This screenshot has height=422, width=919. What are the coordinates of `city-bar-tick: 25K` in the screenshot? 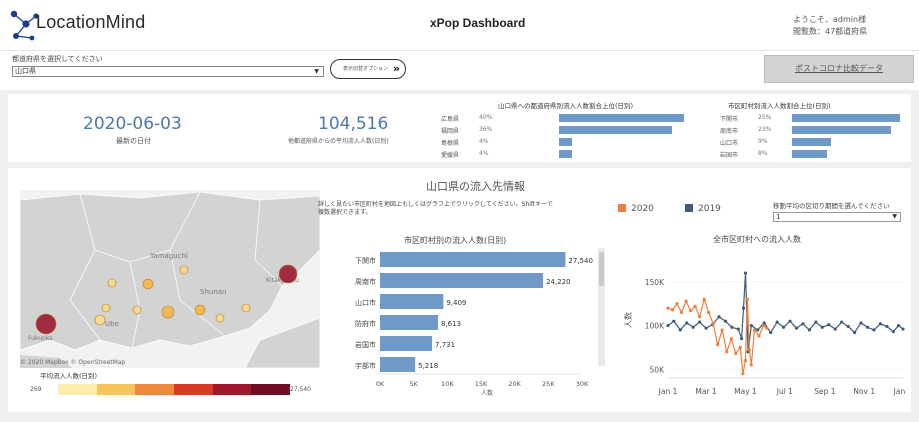 It's located at (548, 384).